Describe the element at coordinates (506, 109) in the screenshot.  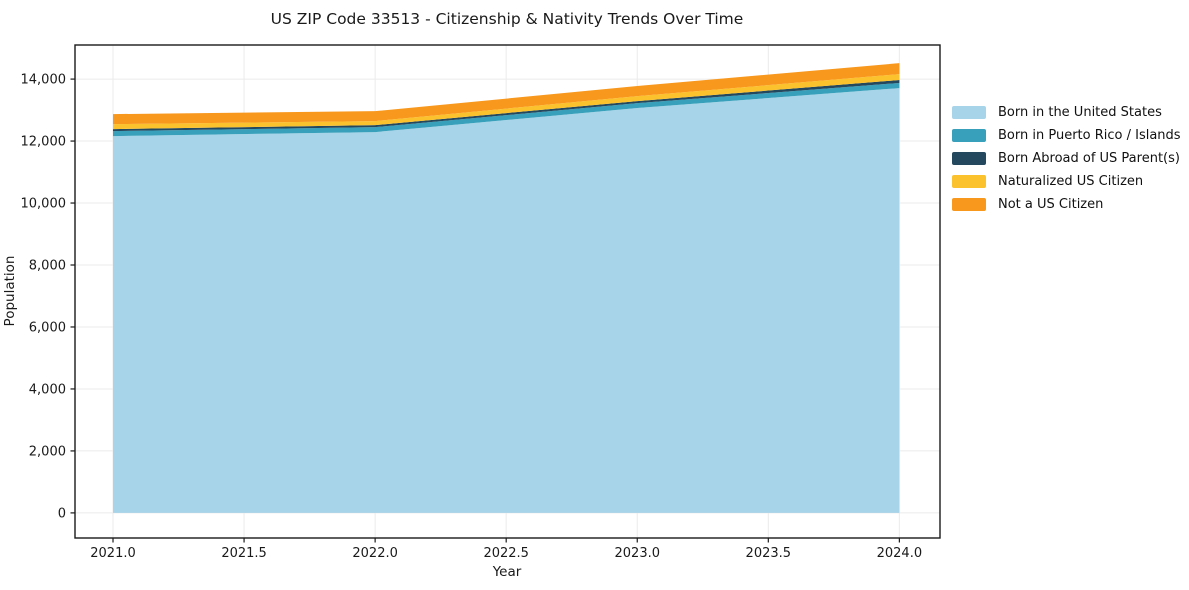
I see `area-born-in-puerto-rico-islands` at that location.